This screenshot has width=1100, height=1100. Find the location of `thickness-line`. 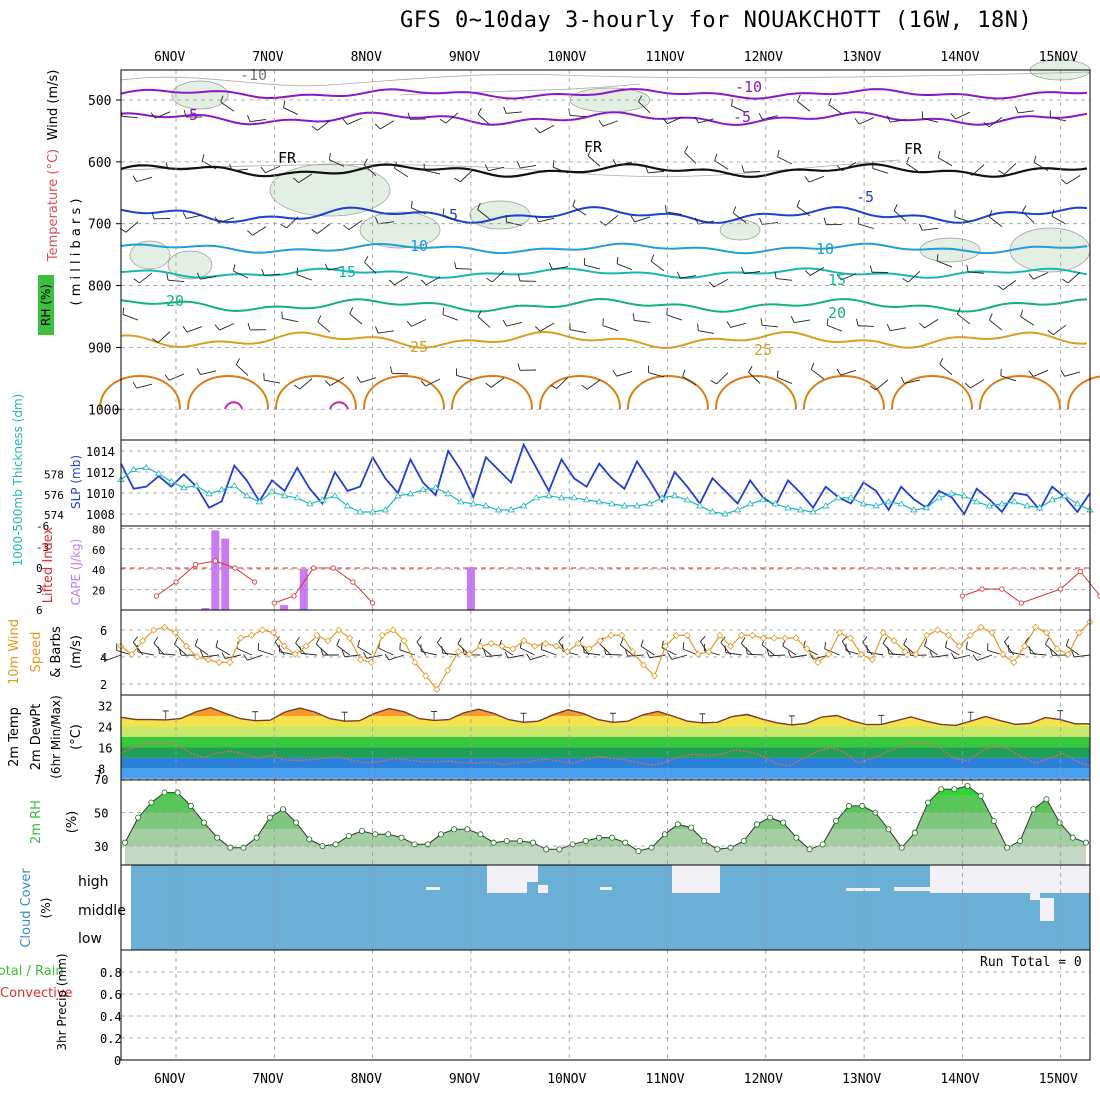

thickness-line is located at coordinates (605, 490).